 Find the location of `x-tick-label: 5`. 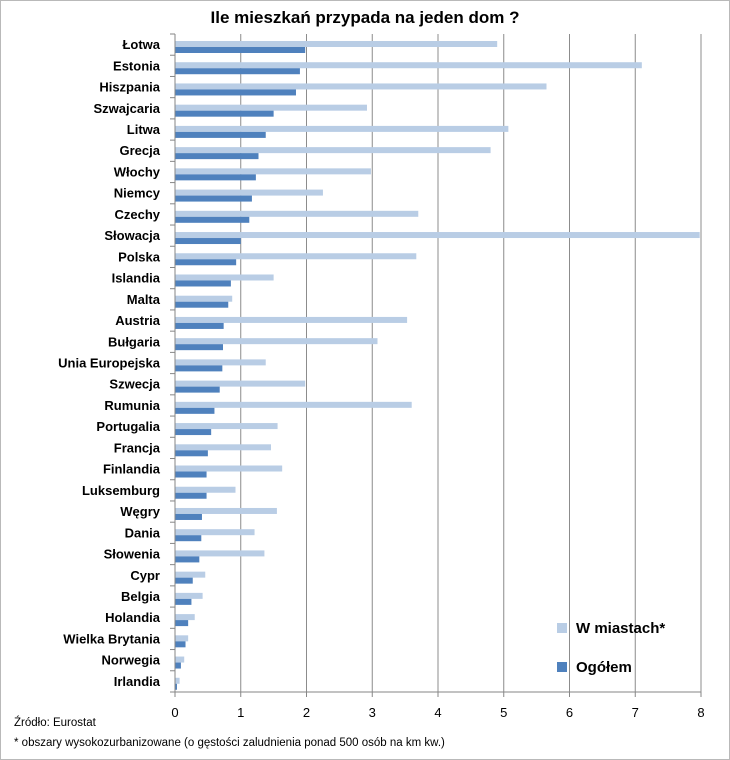

x-tick-label: 5 is located at coordinates (503, 712).